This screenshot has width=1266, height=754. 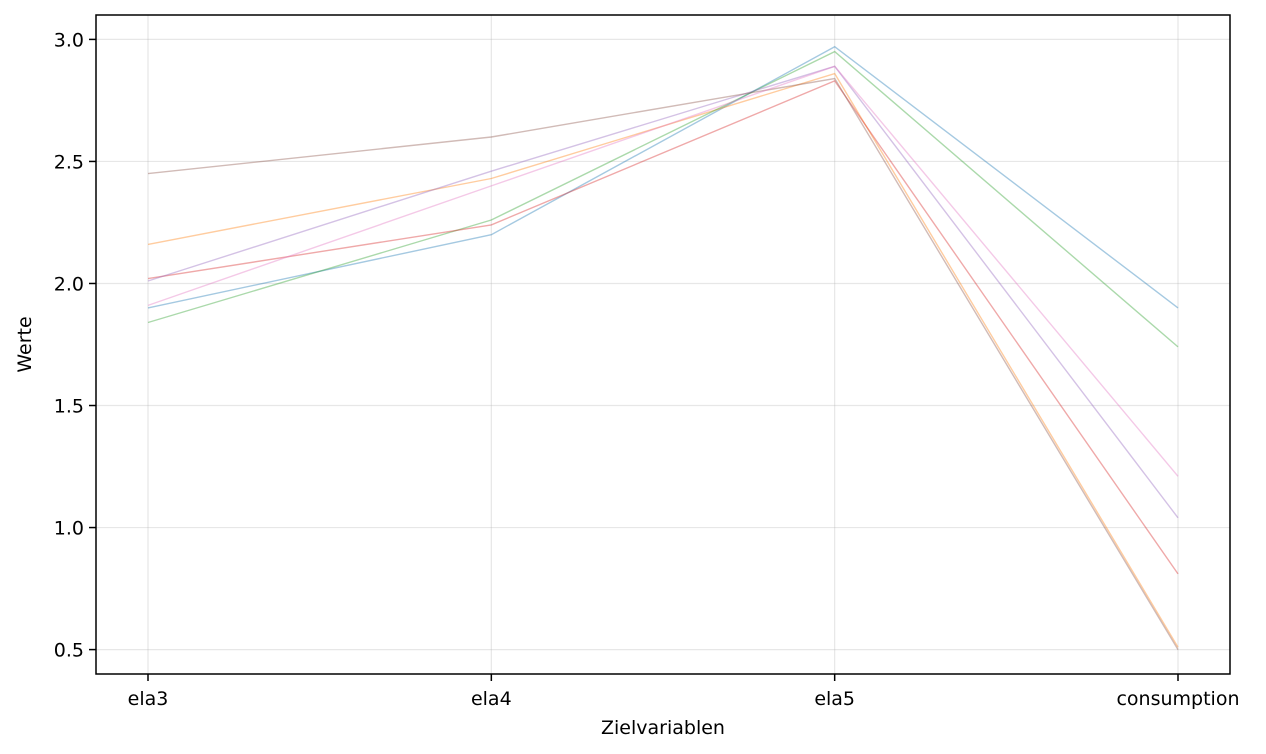 What do you see at coordinates (69, 40) in the screenshot?
I see `y-tick-label: 3.0` at bounding box center [69, 40].